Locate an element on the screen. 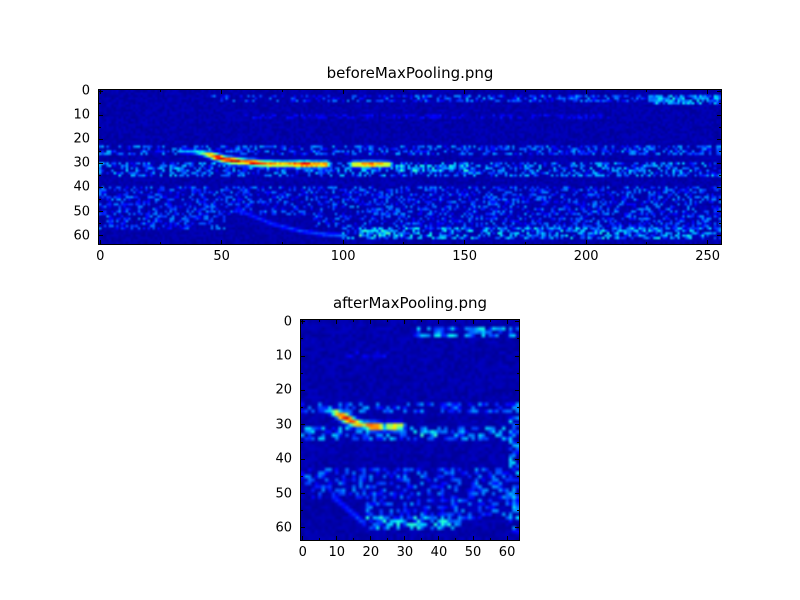 The width and height of the screenshot is (800, 600). heatmap-after-maxpooling: 0 10 20 30 40 50 60 0 10 20 30 40 50 60 is located at coordinates (397, 437).